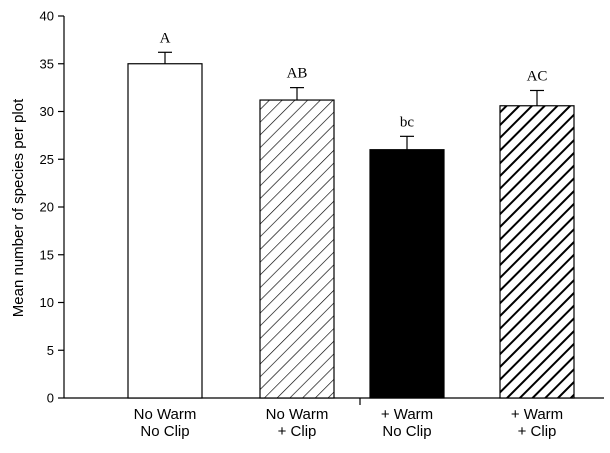 The image size is (610, 453). What do you see at coordinates (297, 74) in the screenshot?
I see `significance-label: AB` at bounding box center [297, 74].